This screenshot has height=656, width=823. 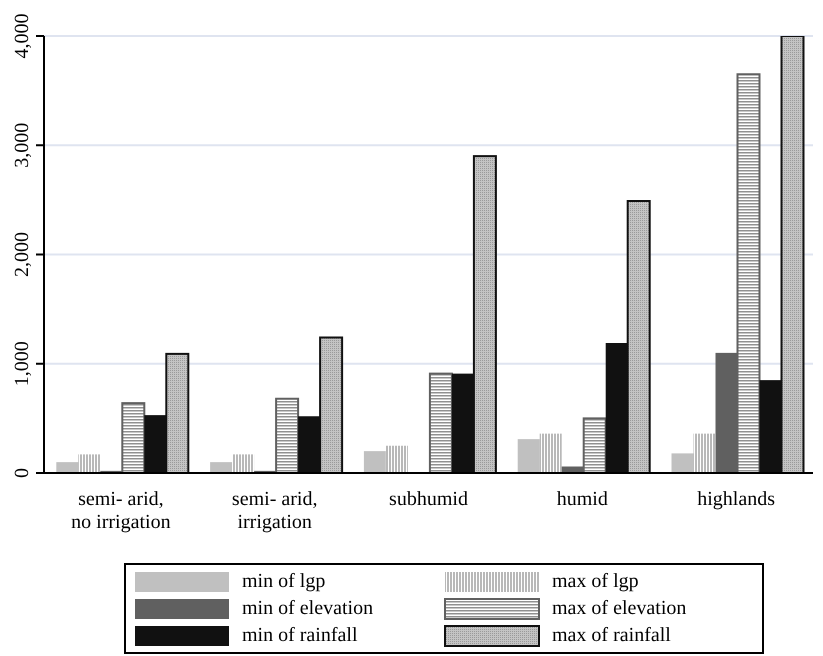 What do you see at coordinates (284, 581) in the screenshot?
I see `legend-label: min of lgp` at bounding box center [284, 581].